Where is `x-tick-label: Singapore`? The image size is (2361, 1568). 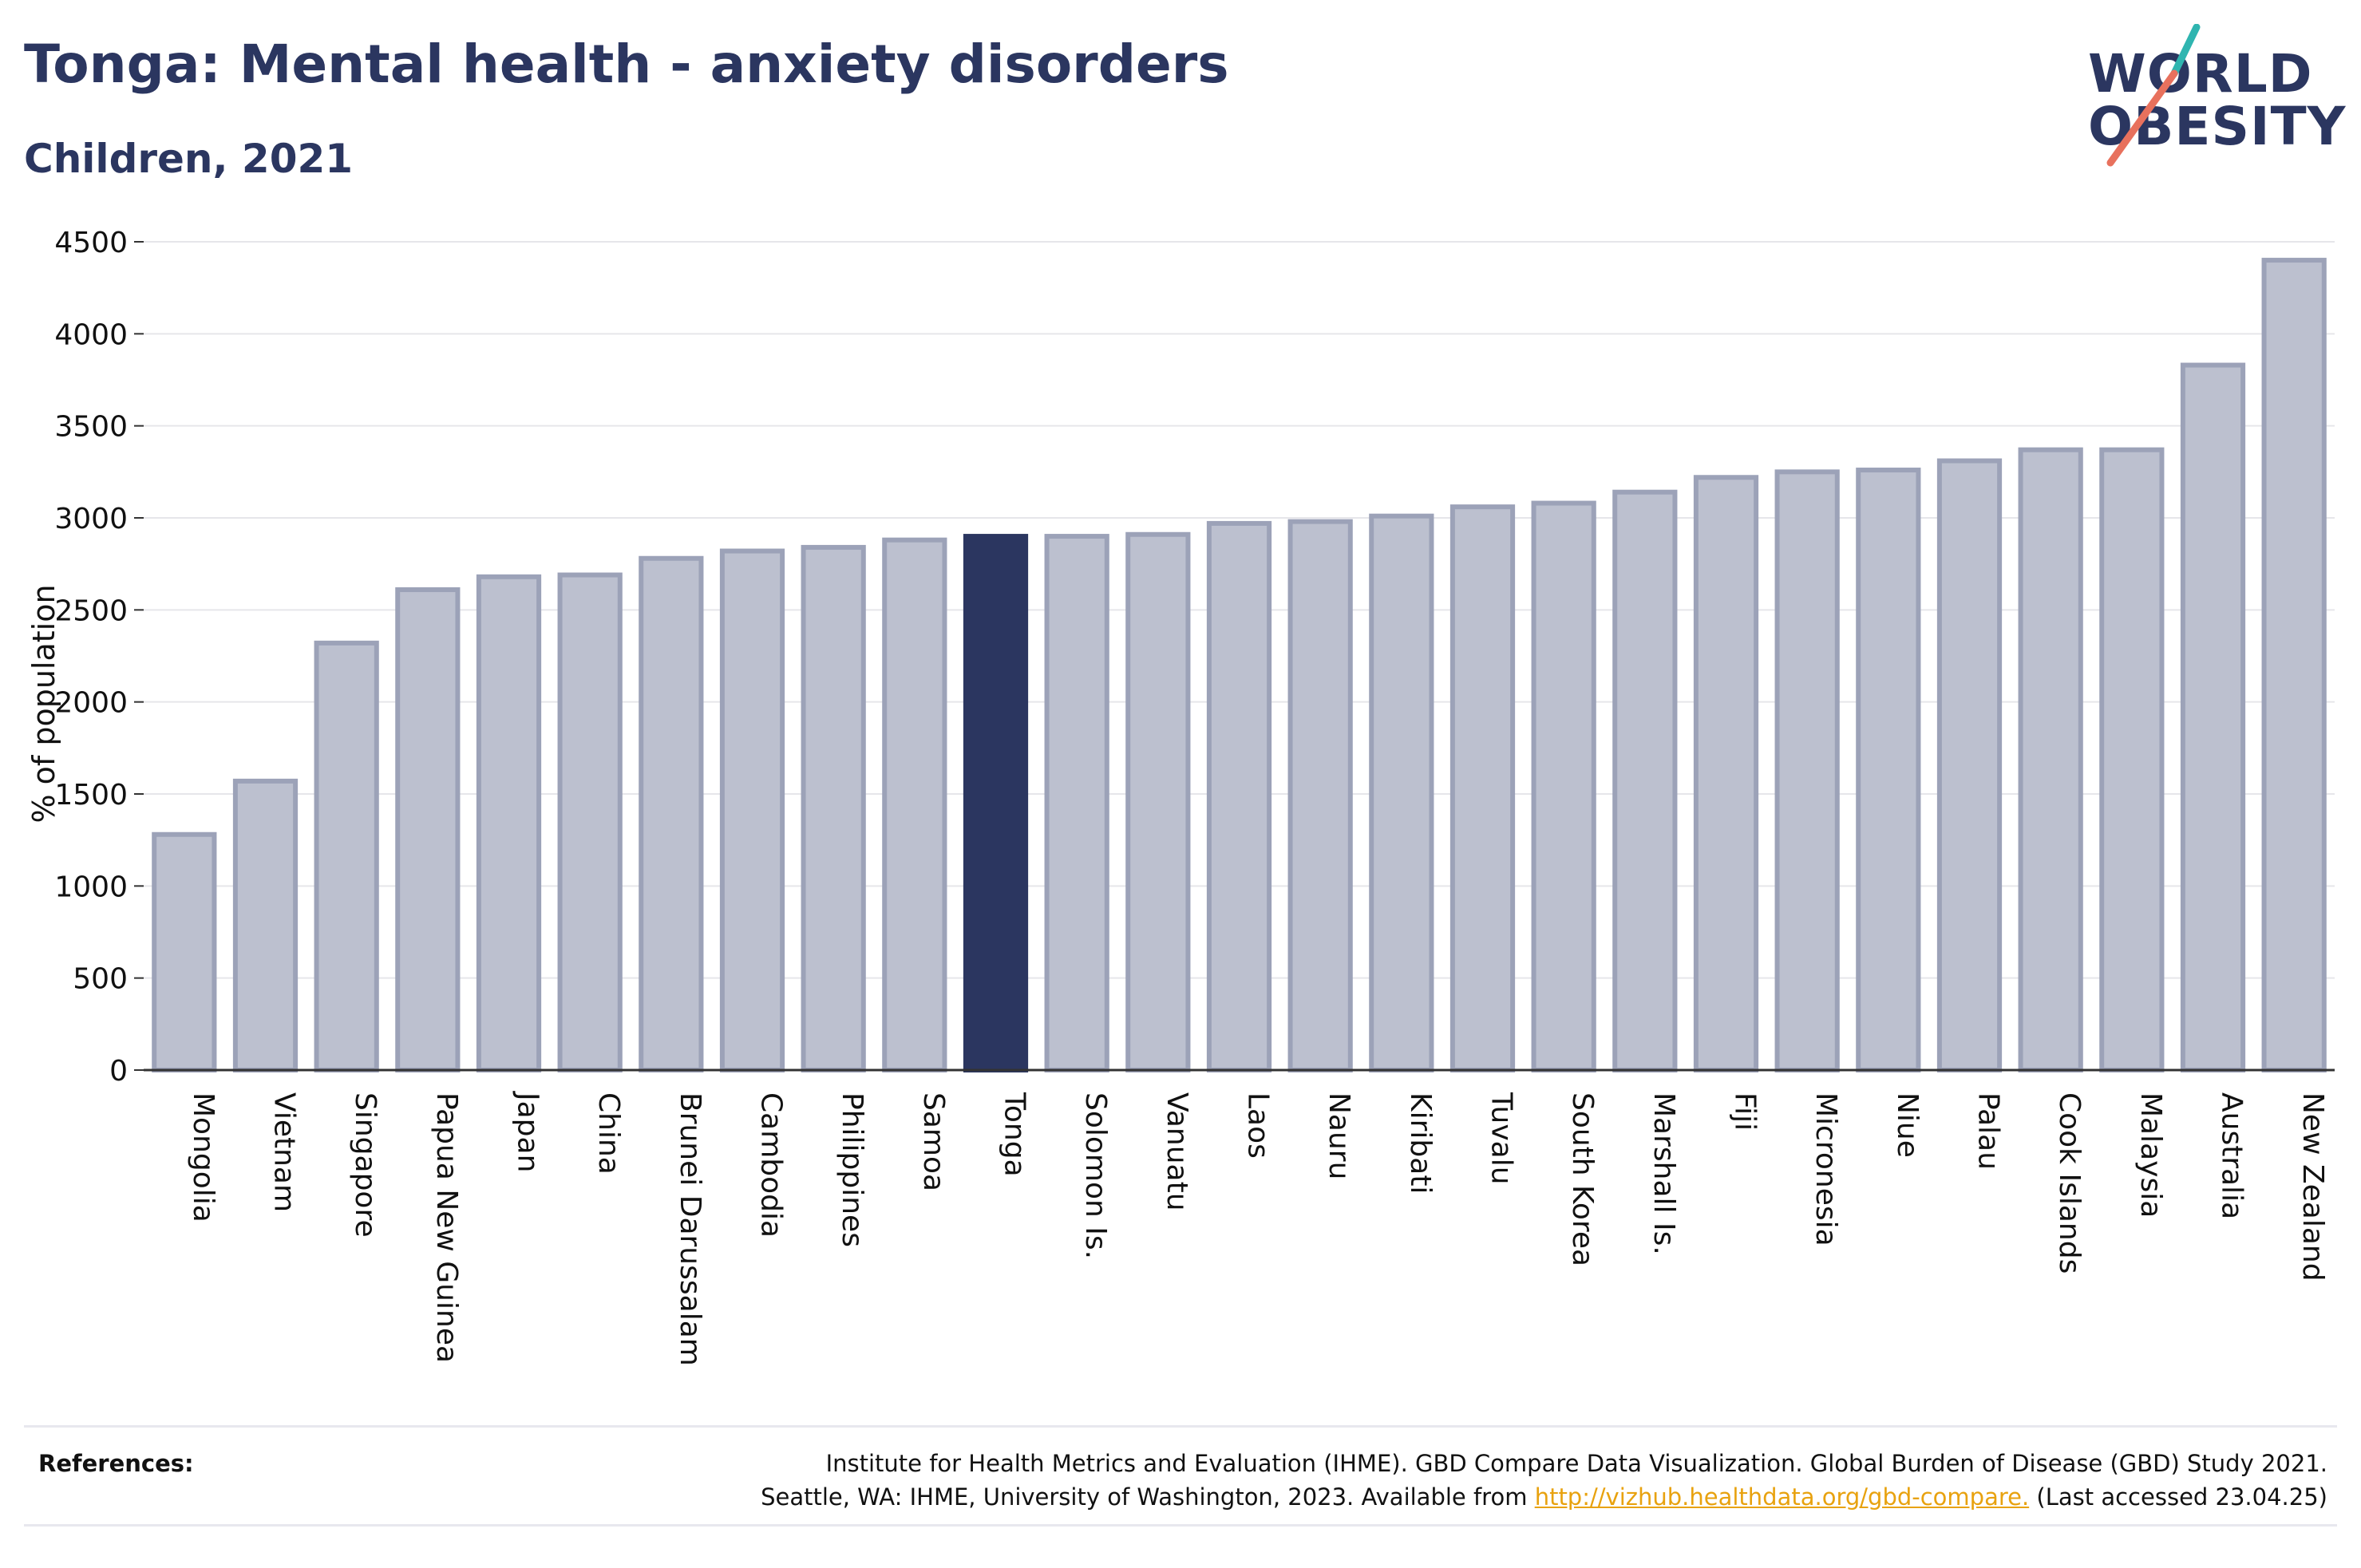
x-tick-label: Singapore is located at coordinates (365, 1165).